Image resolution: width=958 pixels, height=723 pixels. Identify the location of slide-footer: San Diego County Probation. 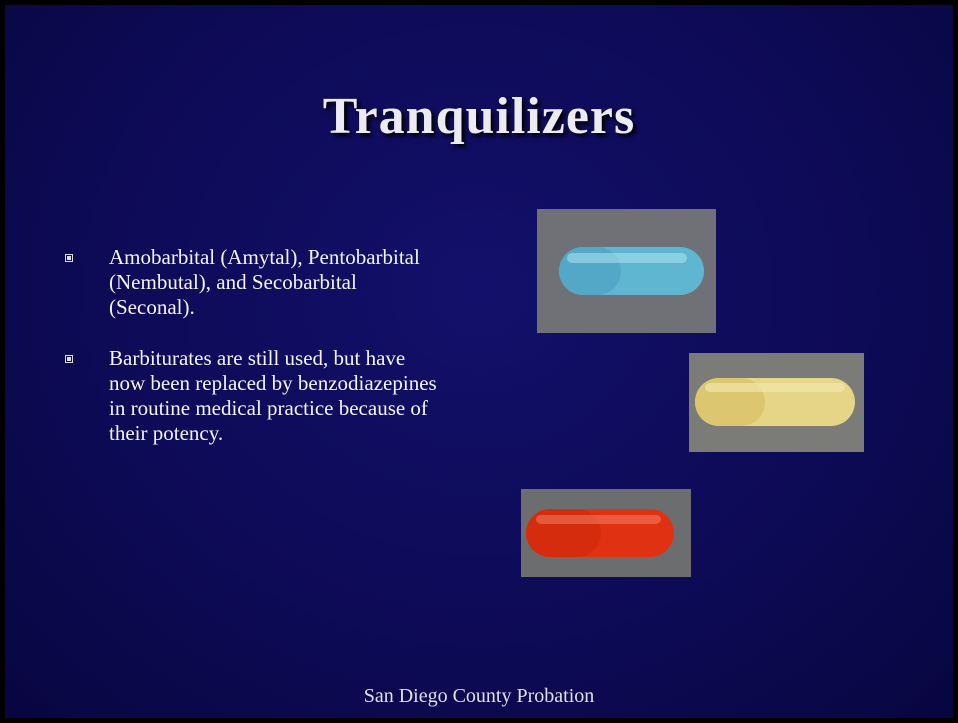
(479, 696).